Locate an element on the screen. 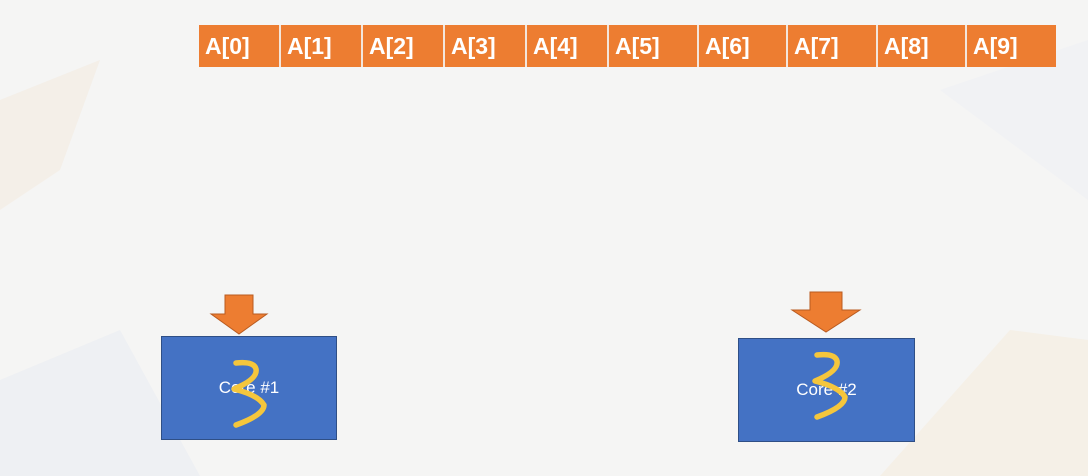  array-cell-0: A[0] is located at coordinates (240, 46).